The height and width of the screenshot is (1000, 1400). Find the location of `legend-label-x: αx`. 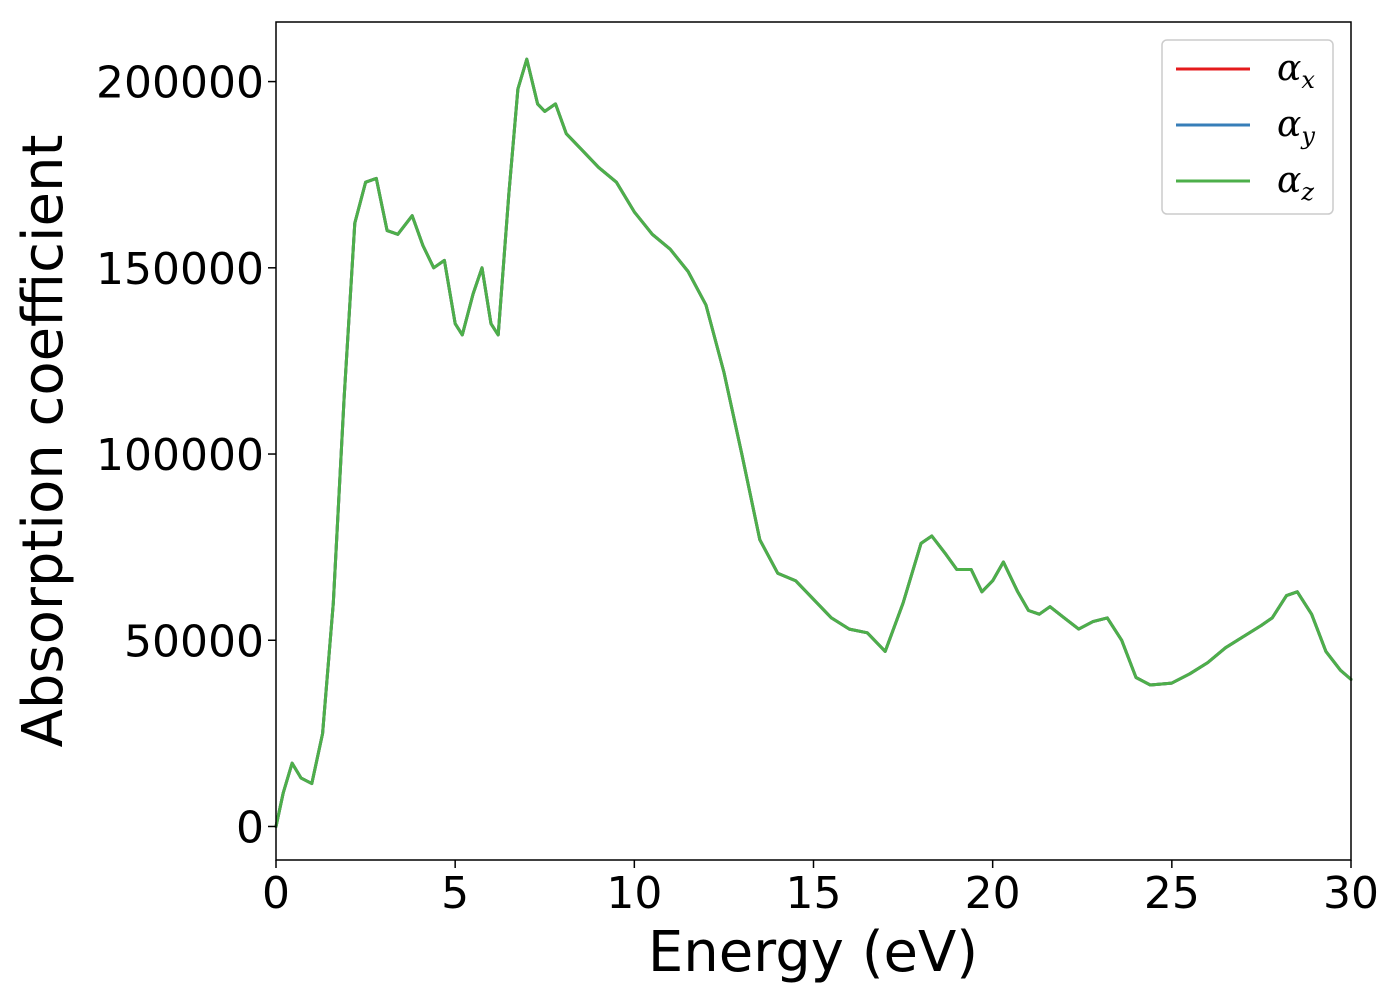

legend-label-x: αx is located at coordinates (1296, 71).